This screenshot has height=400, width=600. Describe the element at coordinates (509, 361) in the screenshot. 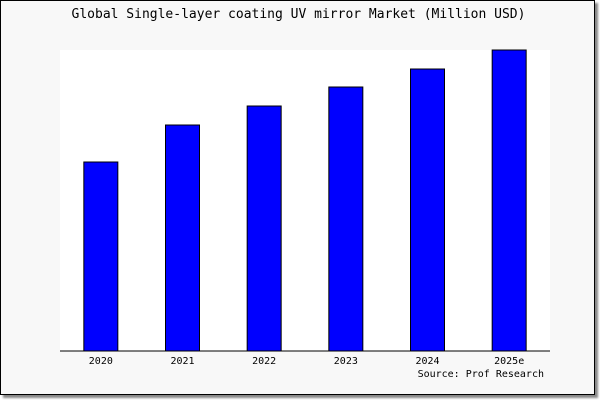

I see `x-tick-label: 2025e` at that location.